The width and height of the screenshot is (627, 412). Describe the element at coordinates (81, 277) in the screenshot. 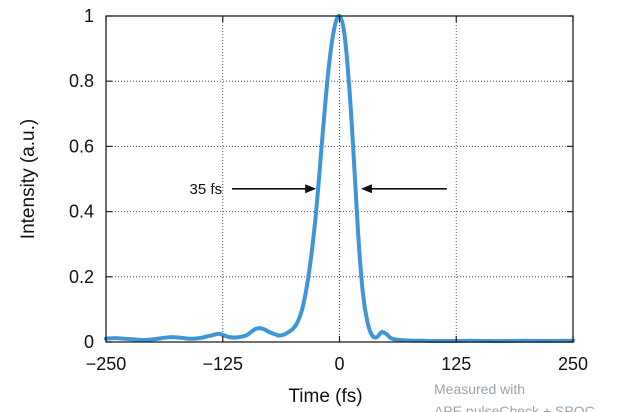

I see `y-tick-label: 0.2` at that location.